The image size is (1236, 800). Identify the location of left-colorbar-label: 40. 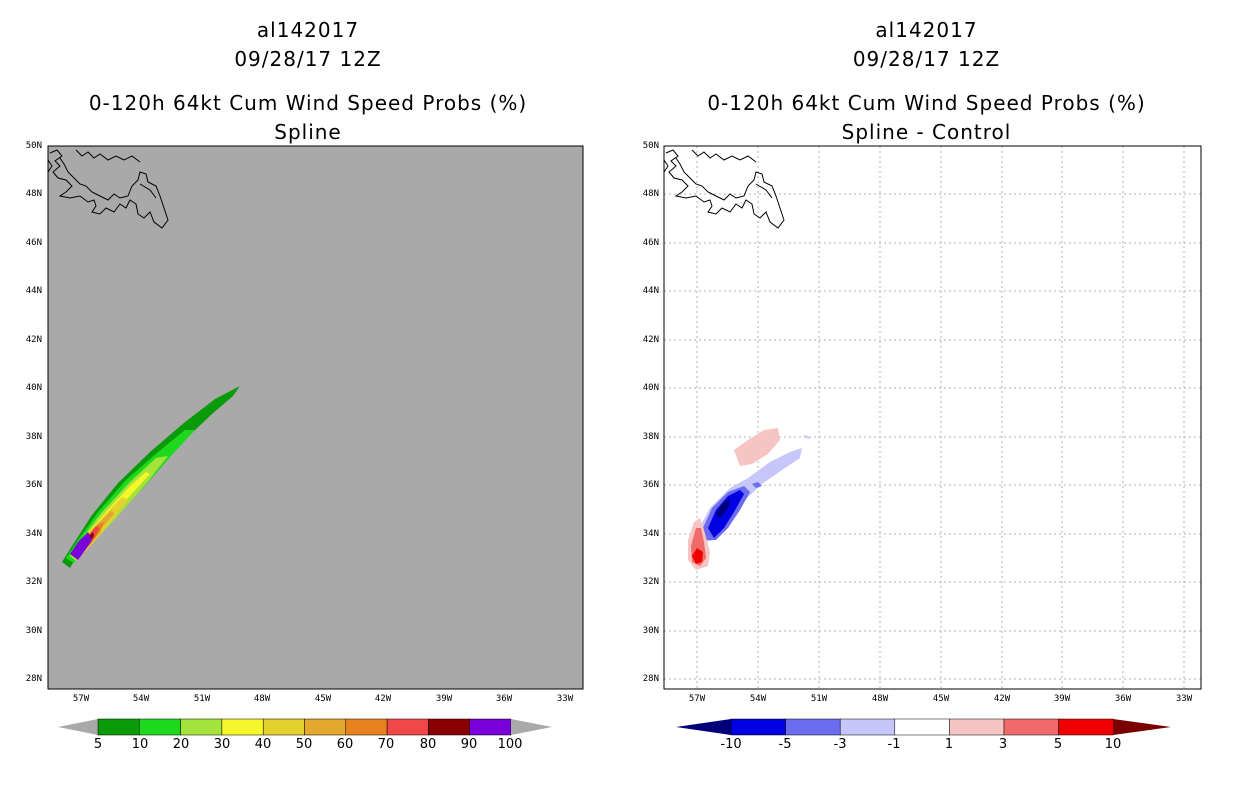
(263, 744).